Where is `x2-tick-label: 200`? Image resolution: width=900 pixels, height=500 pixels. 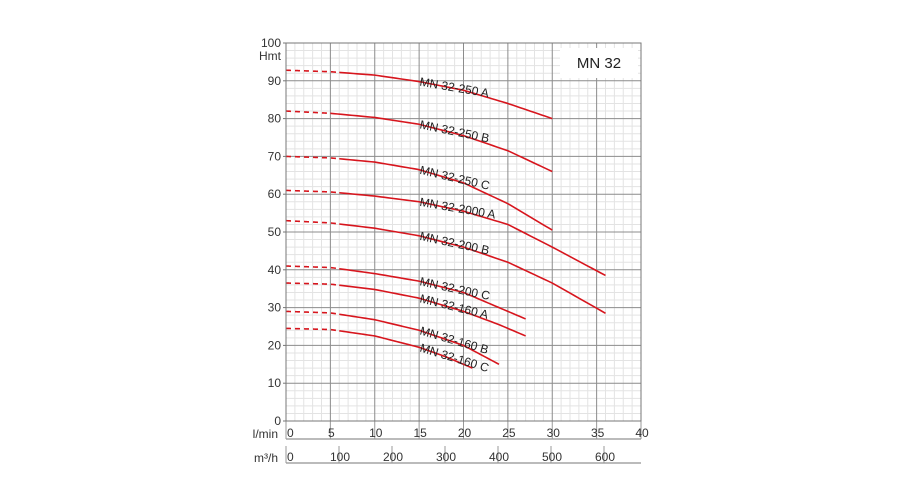
x2-tick-label: 200 is located at coordinates (393, 457).